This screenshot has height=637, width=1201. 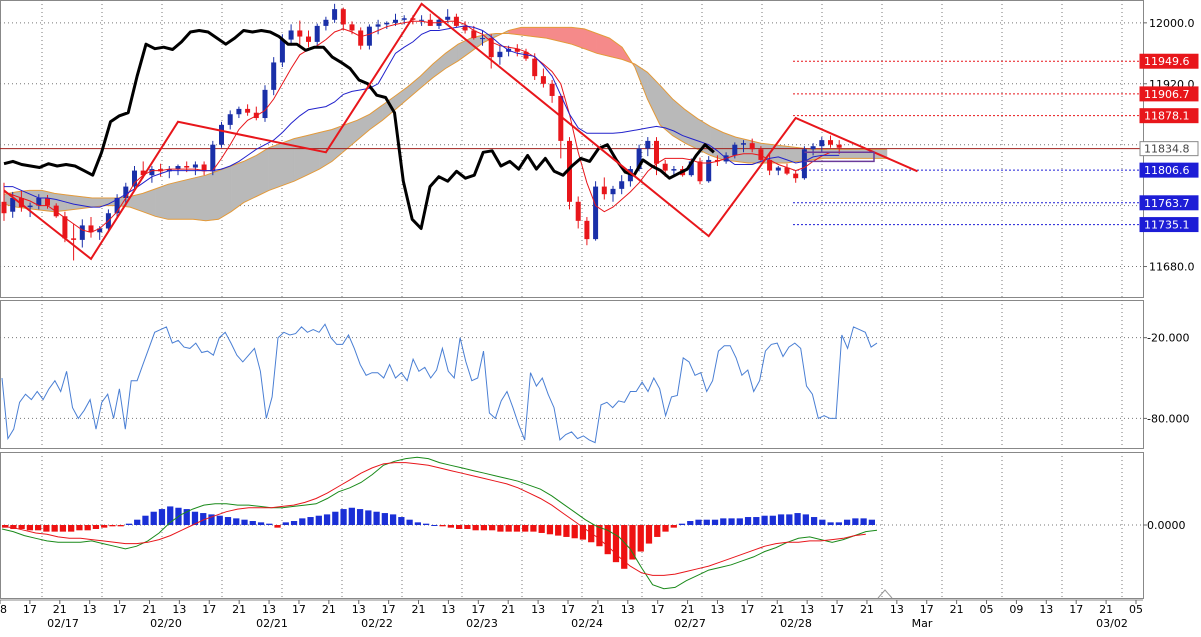 I want to click on time-date-label: 03/02, so click(x=1112, y=623).